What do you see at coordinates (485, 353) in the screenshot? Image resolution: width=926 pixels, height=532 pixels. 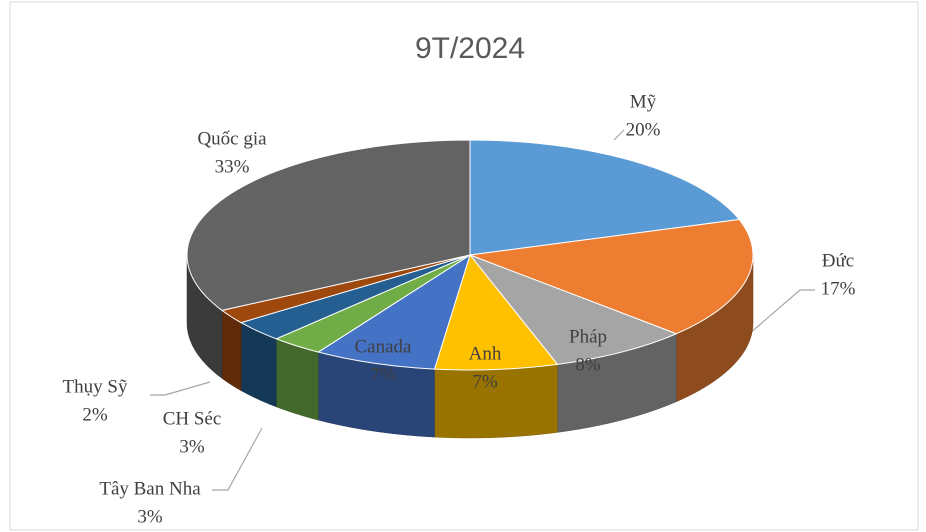 I see `data-label-name: Anh` at bounding box center [485, 353].